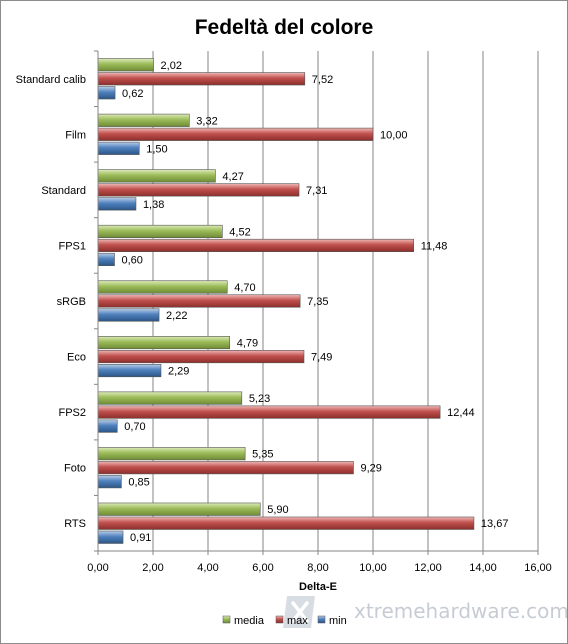 This screenshot has width=568, height=644. Describe the element at coordinates (75, 135) in the screenshot. I see `category-label: Film` at that location.